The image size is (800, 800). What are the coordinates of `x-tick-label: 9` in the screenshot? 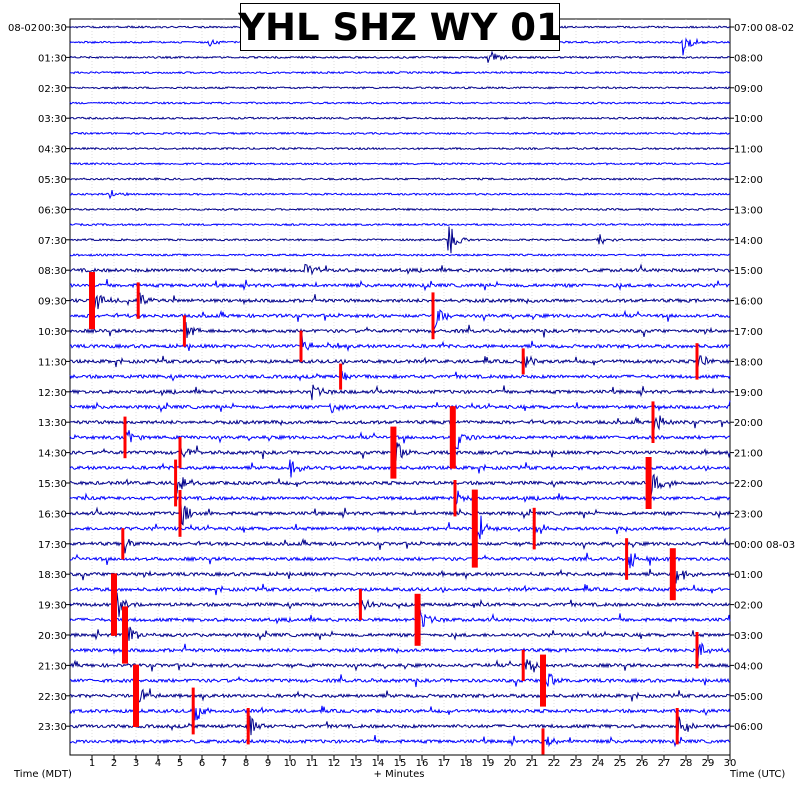 It's located at (268, 763).